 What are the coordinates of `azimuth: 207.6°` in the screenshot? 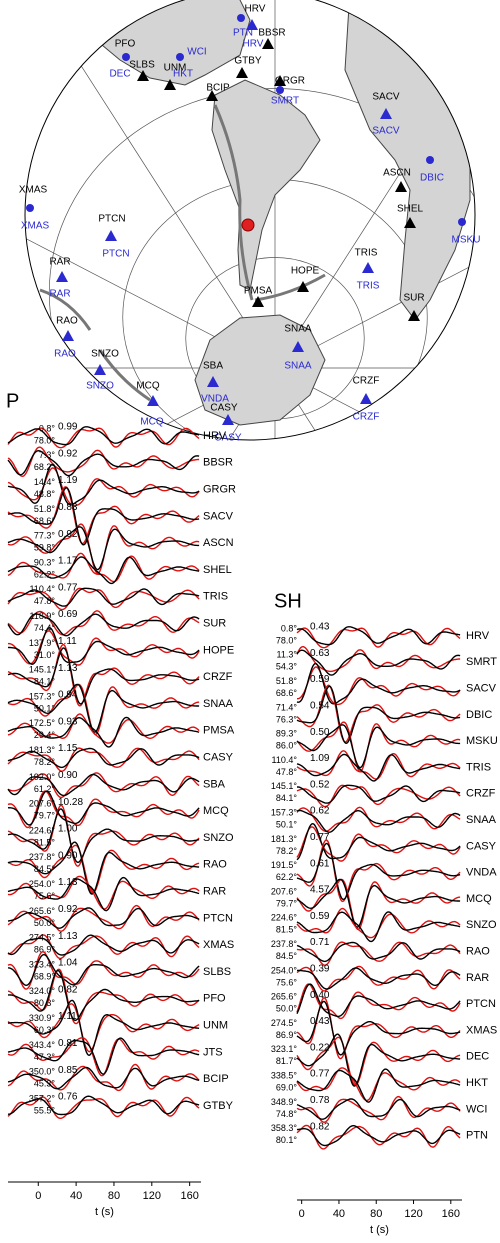 It's located at (284, 891).